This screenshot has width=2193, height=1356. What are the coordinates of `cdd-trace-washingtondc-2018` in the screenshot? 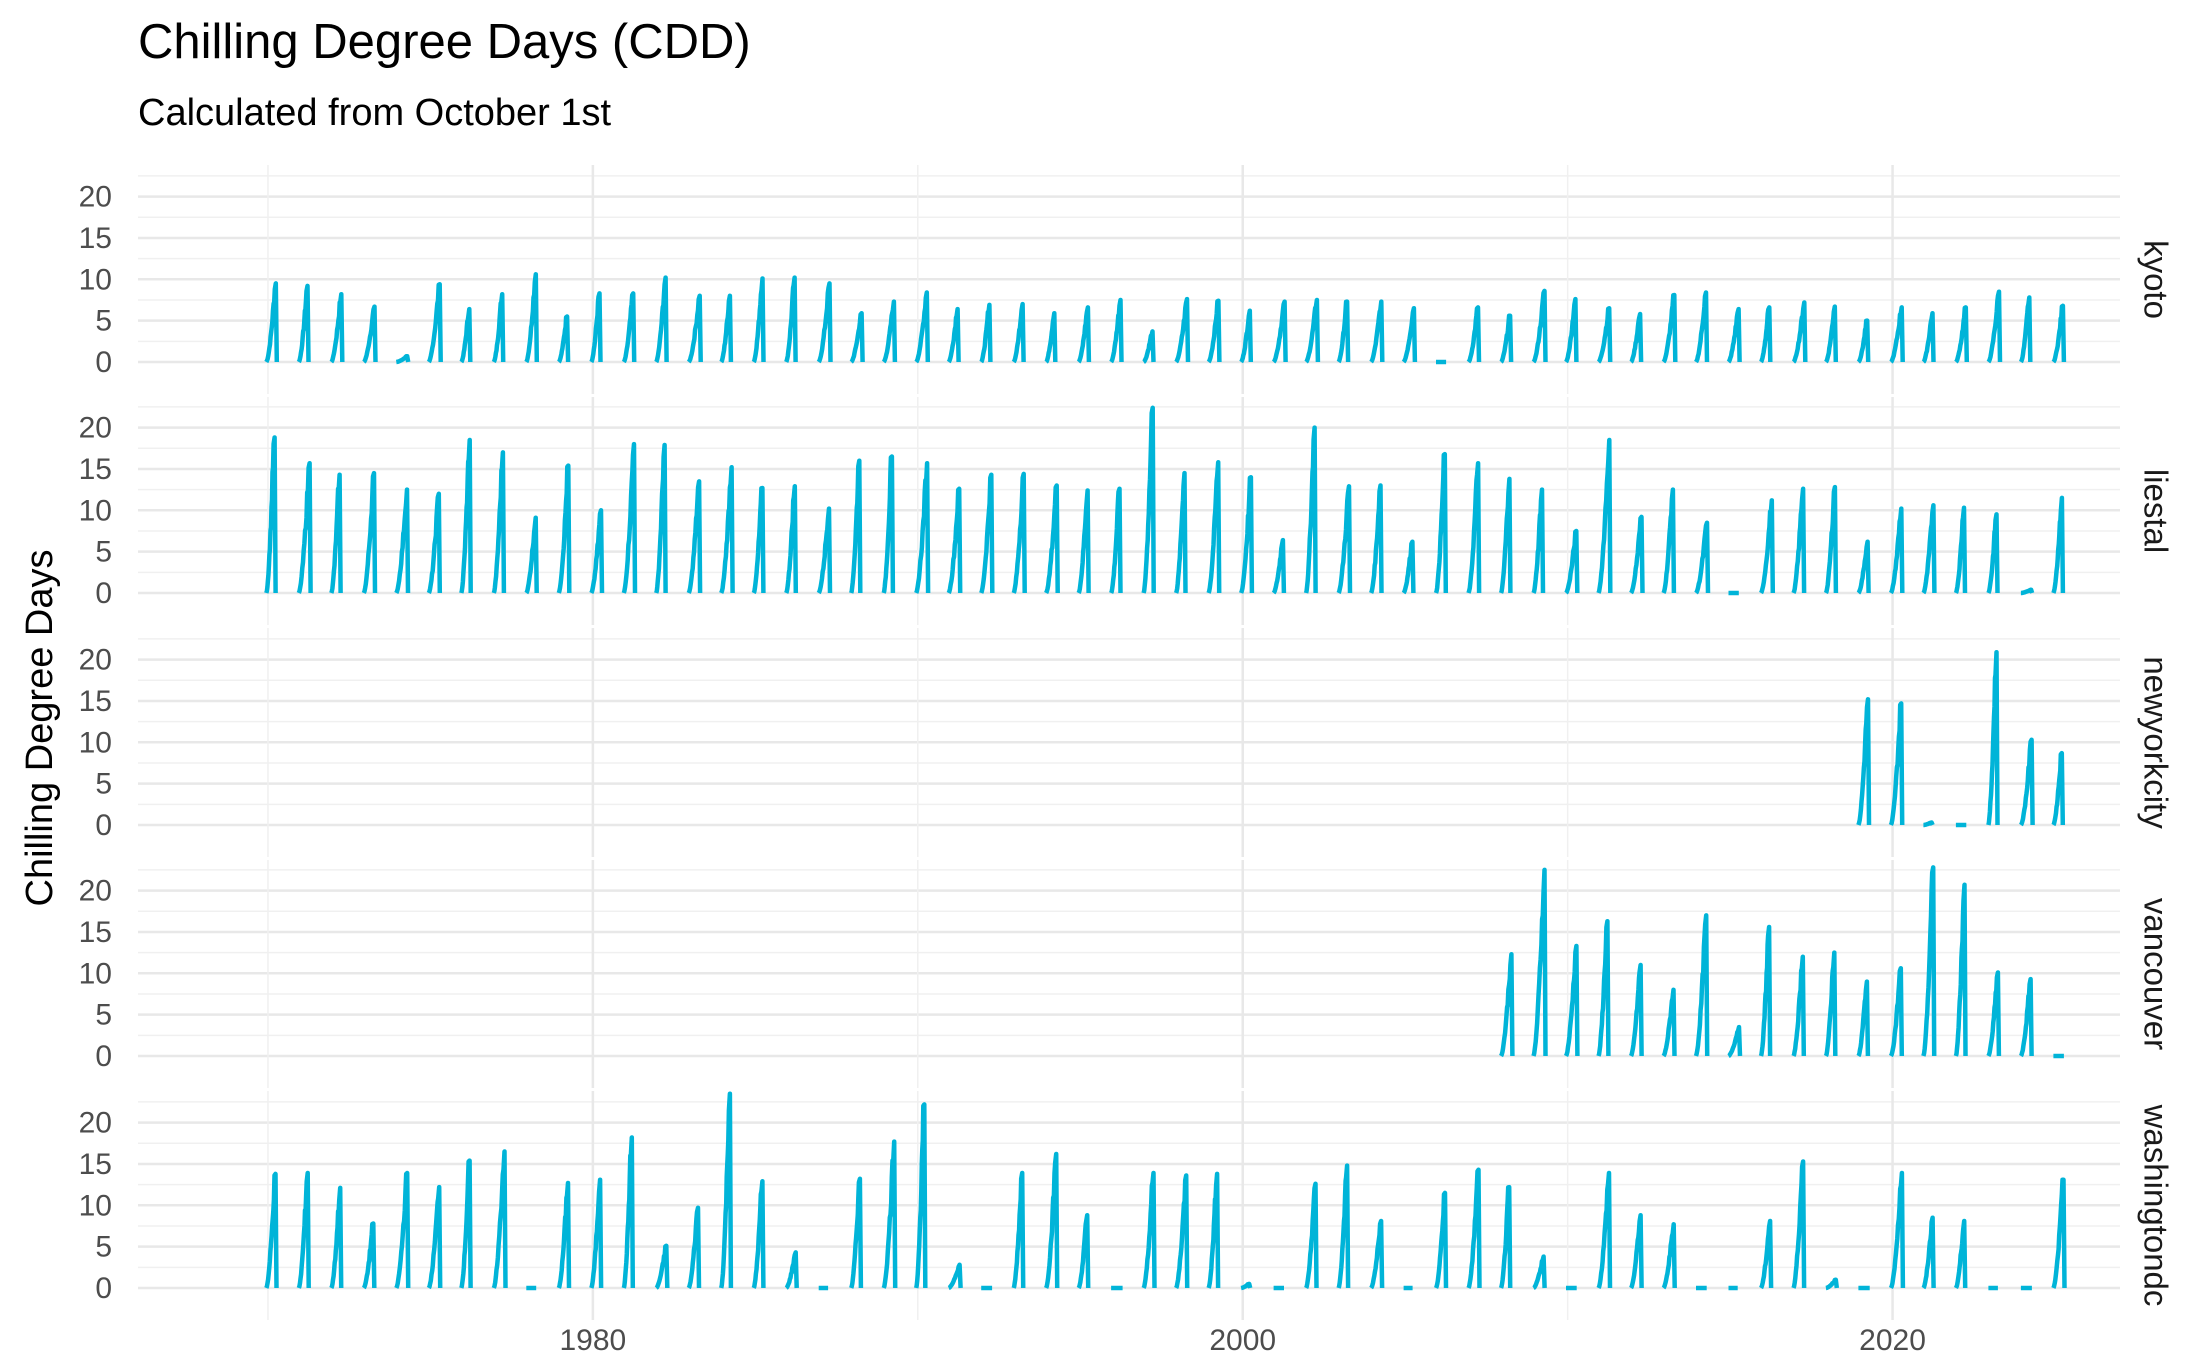 It's located at (1832, 1284).